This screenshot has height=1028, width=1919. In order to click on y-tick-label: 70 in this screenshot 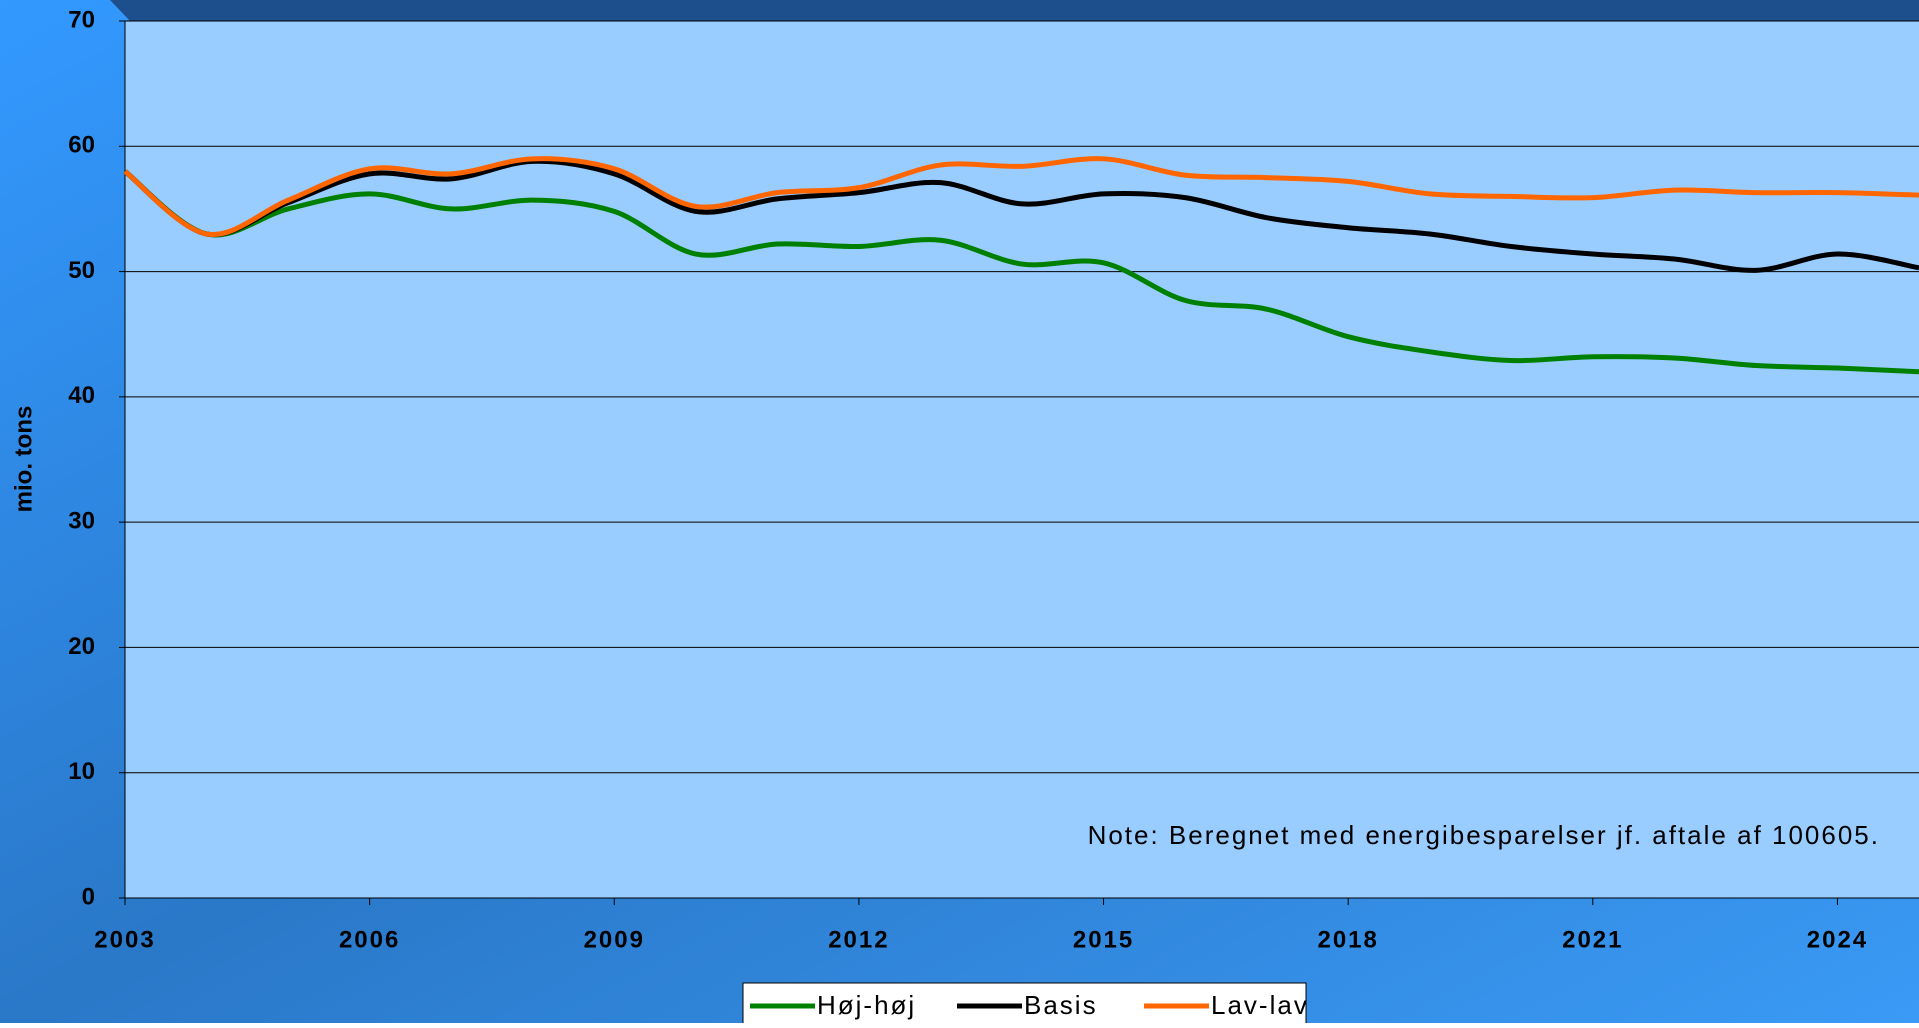, I will do `click(81, 19)`.